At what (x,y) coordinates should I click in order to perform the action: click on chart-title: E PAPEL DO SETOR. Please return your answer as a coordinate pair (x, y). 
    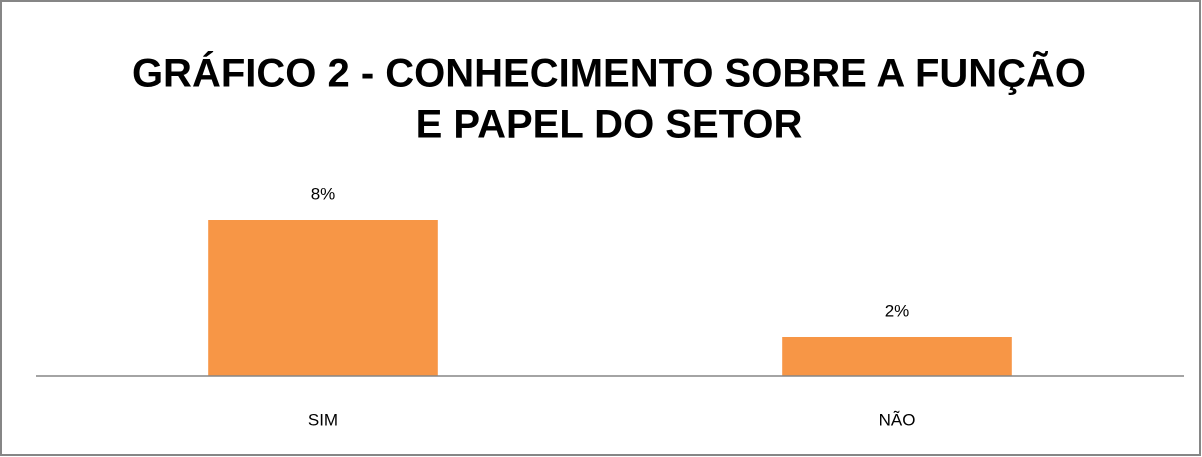
    Looking at the image, I should click on (609, 125).